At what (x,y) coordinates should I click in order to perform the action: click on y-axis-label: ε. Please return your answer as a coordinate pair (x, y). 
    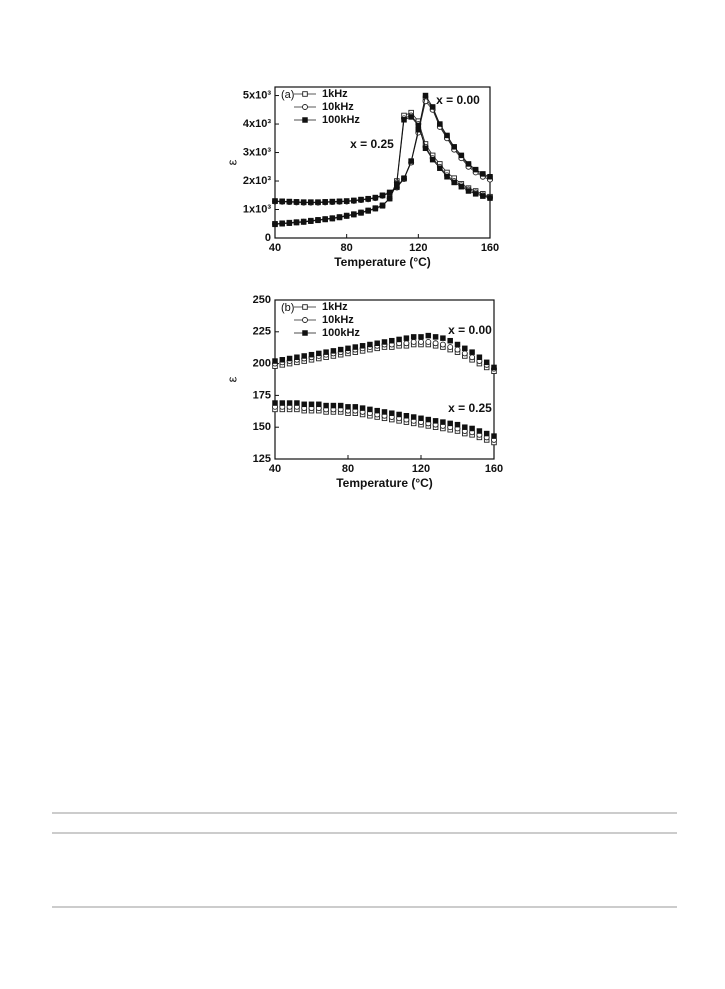
    Looking at the image, I should click on (231, 379).